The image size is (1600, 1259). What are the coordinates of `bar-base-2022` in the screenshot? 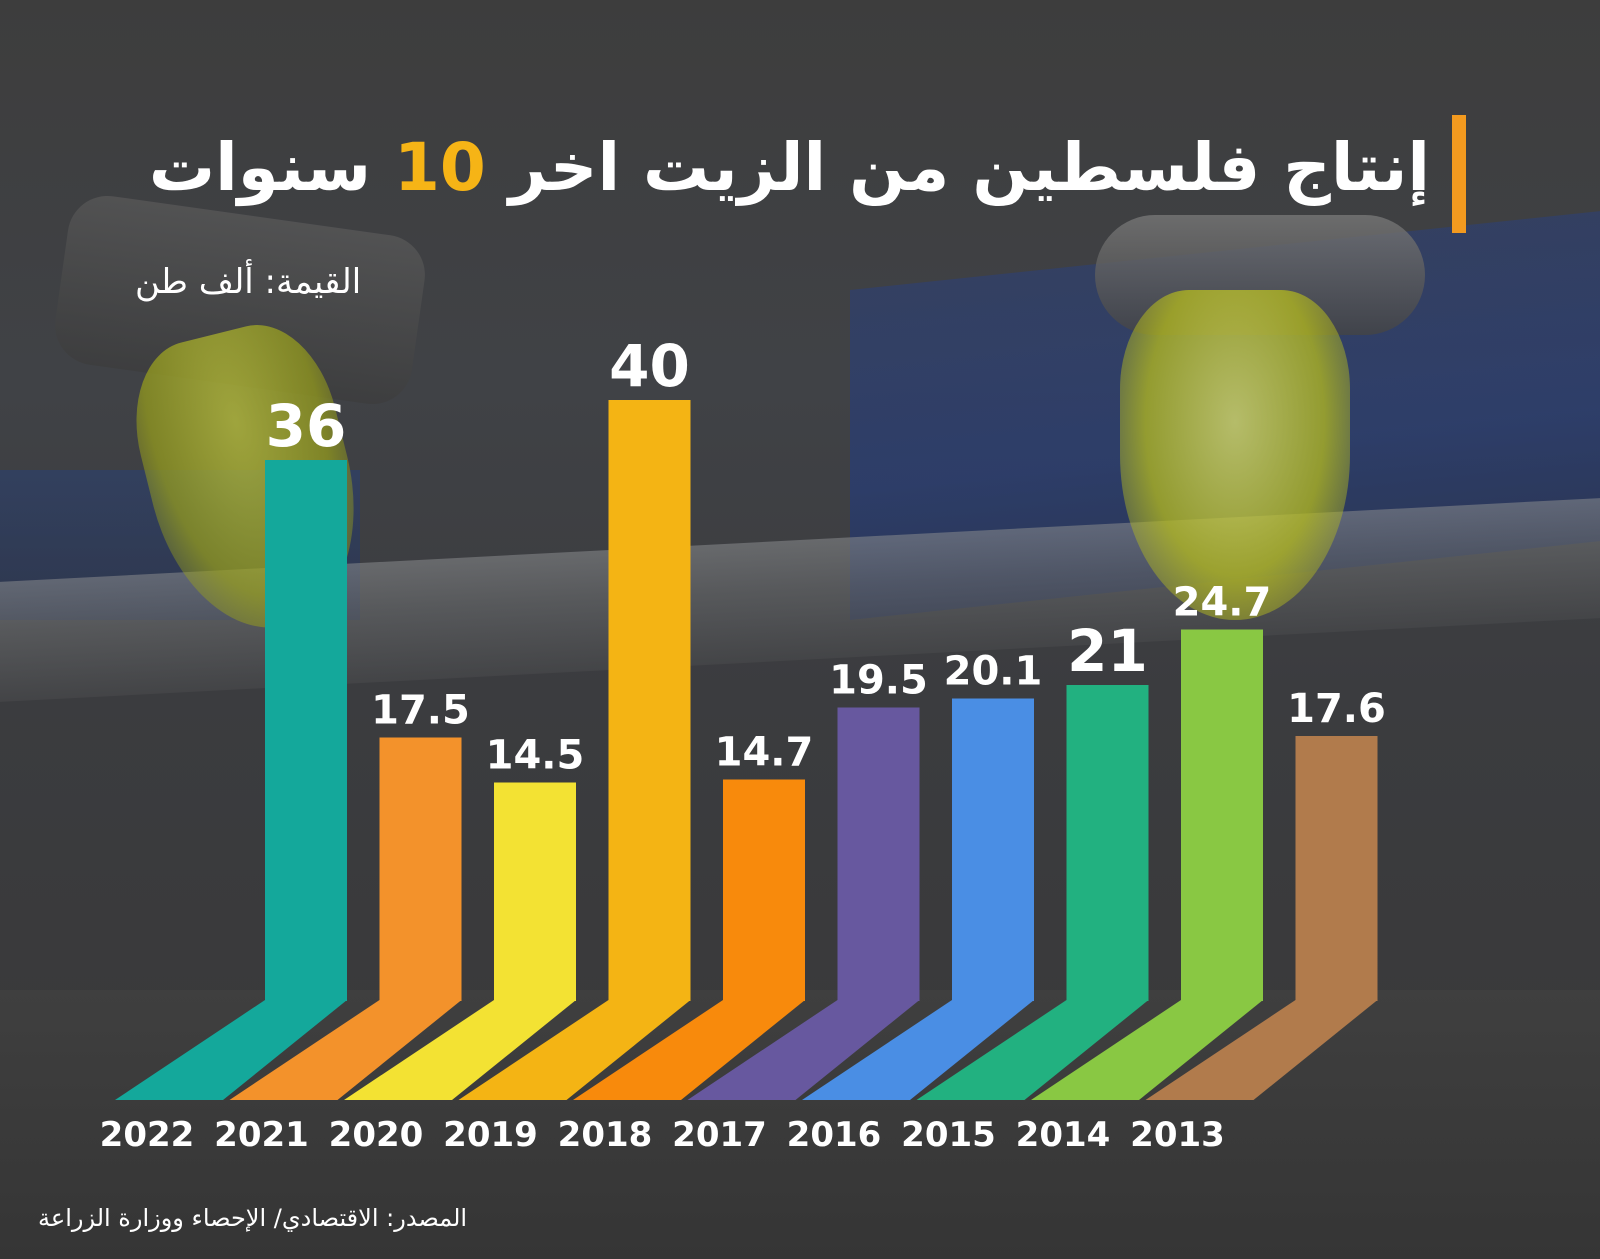 It's located at (231, 1050).